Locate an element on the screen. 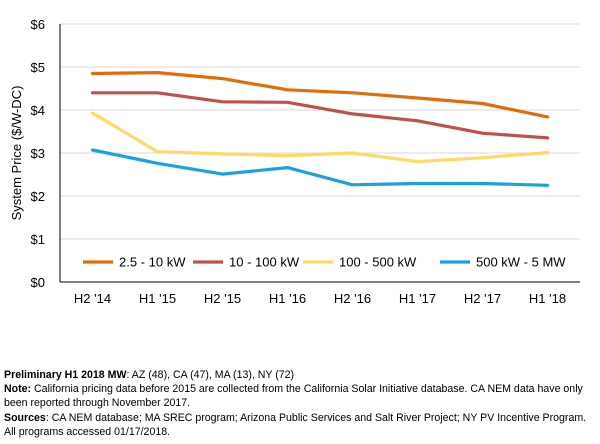 The height and width of the screenshot is (444, 600). legend-label: 10 - 100 kW is located at coordinates (264, 262).